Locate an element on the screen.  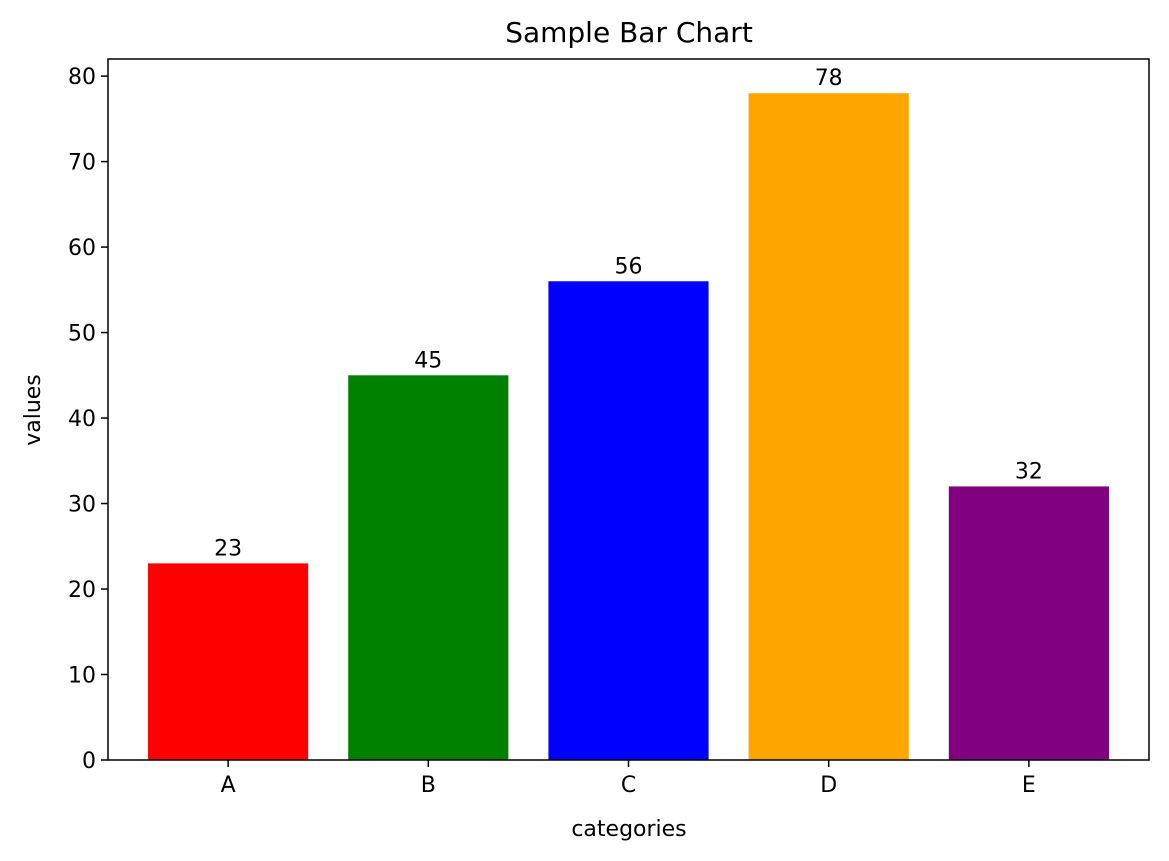
x-tick-label-b: B is located at coordinates (428, 785).